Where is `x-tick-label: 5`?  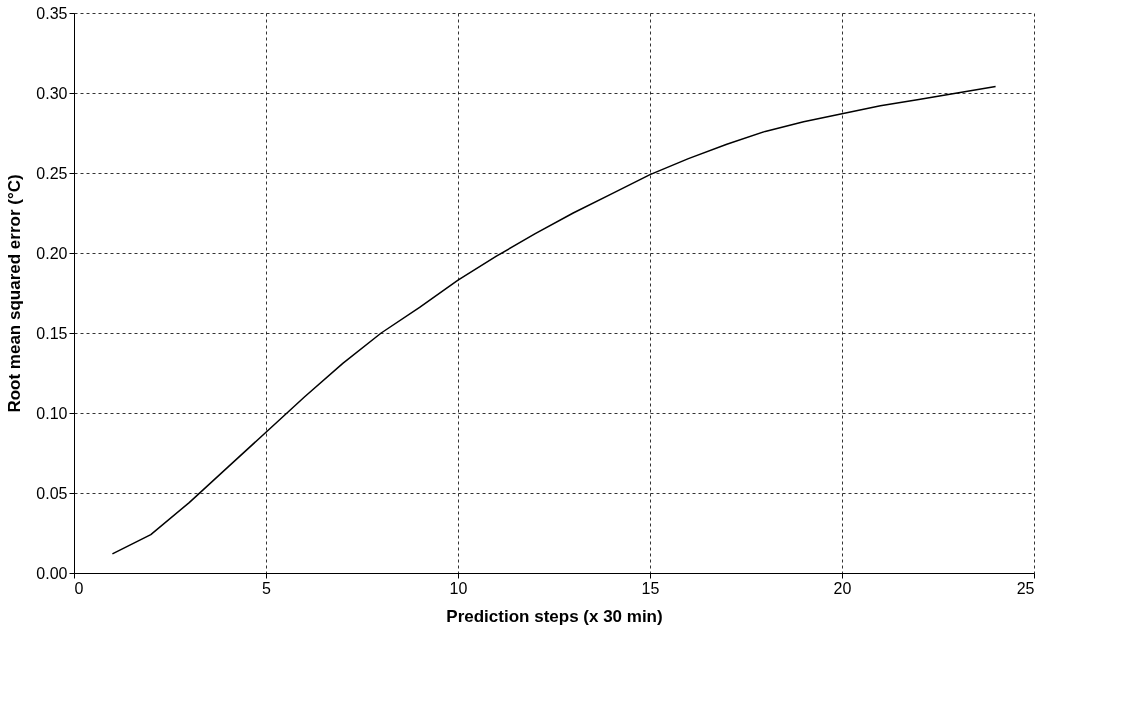
x-tick-label: 5 is located at coordinates (267, 588).